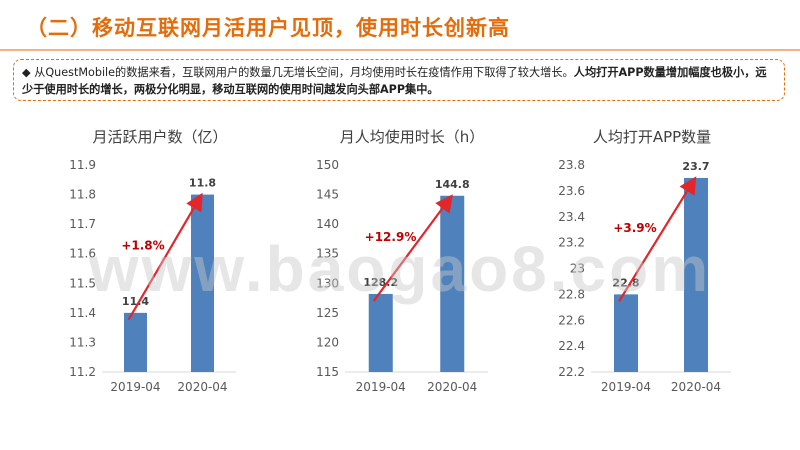  What do you see at coordinates (571, 217) in the screenshot?
I see `y-tick-label: 23.4` at bounding box center [571, 217].